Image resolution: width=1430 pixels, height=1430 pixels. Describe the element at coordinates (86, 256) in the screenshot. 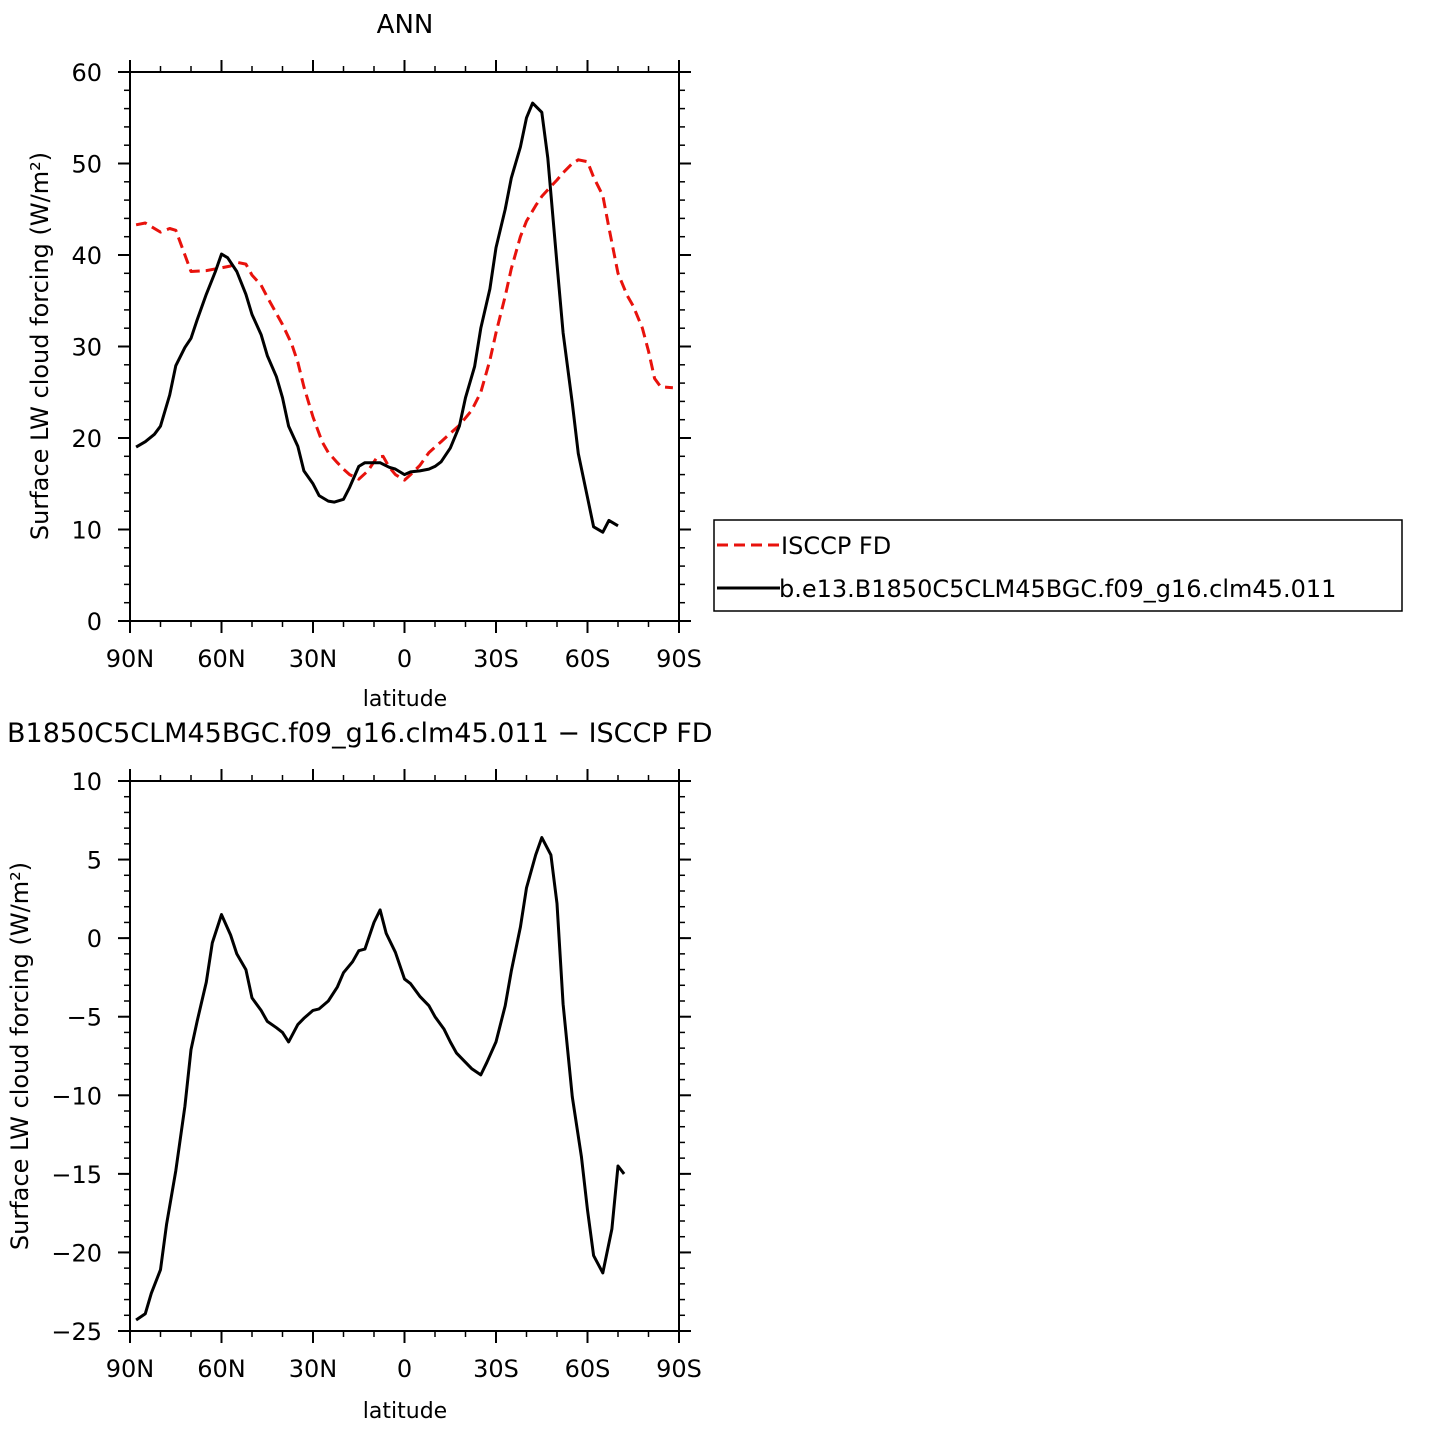

I see `y-tick-label: 40` at that location.